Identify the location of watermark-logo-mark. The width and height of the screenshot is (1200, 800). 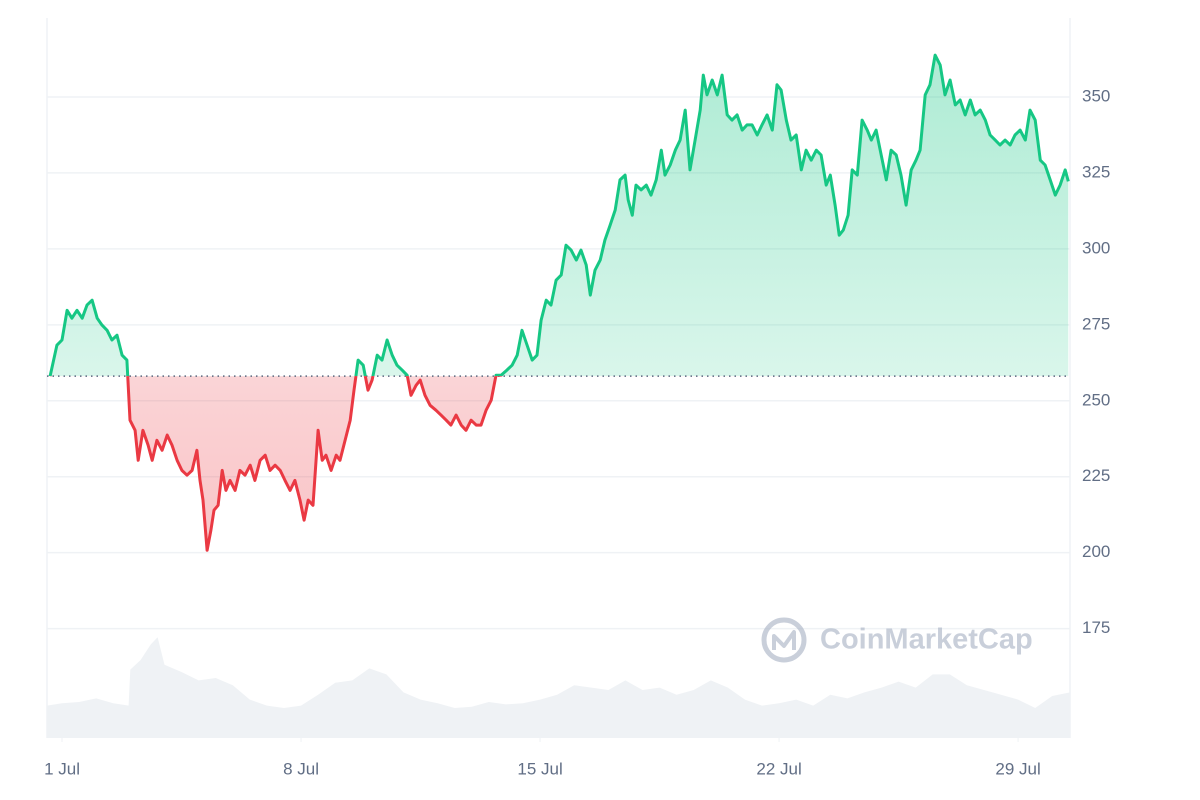
(784, 640).